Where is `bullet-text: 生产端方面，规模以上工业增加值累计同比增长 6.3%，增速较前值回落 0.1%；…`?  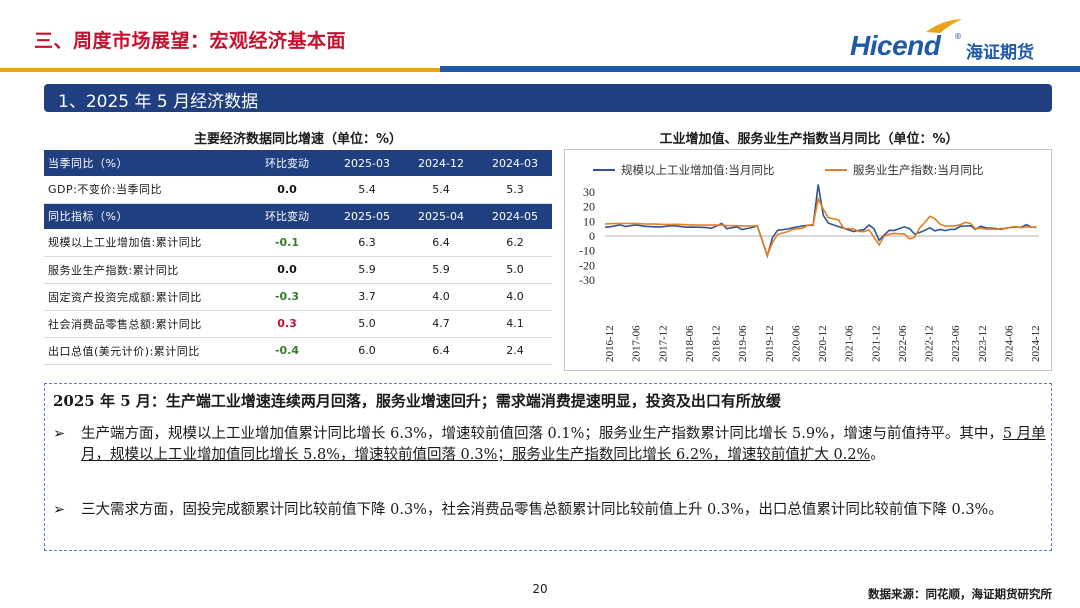 bullet-text: 生产端方面，规模以上工业增加值累计同比增长 6.3%，增速较前值回落 0.1%；… is located at coordinates (563, 445).